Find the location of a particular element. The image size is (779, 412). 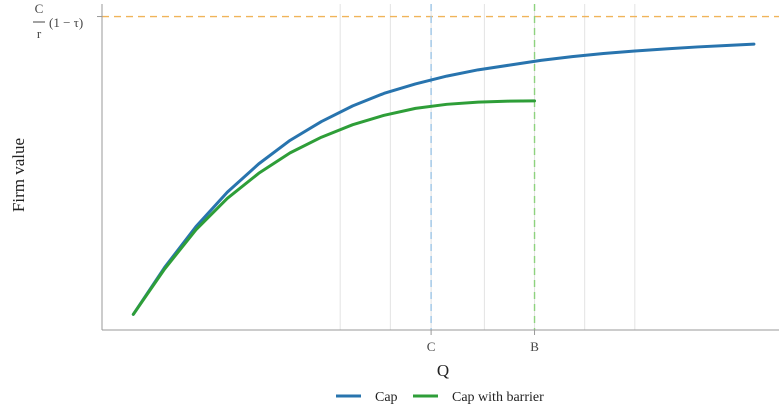

y-reference-numerator: C is located at coordinates (39, 8).